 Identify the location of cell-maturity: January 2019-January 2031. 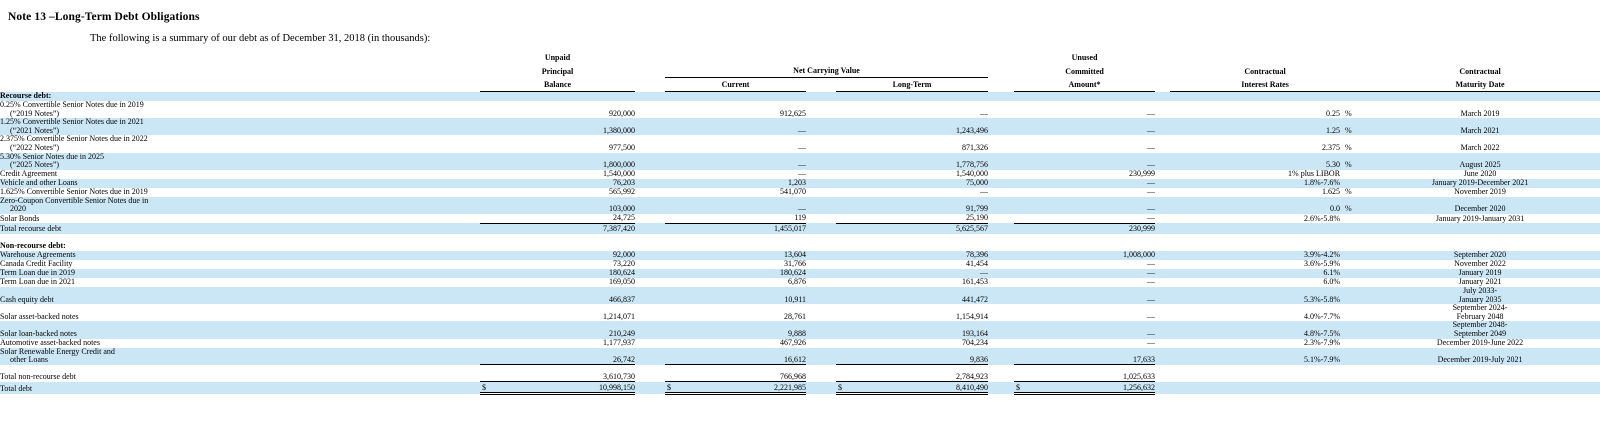
(1480, 218).